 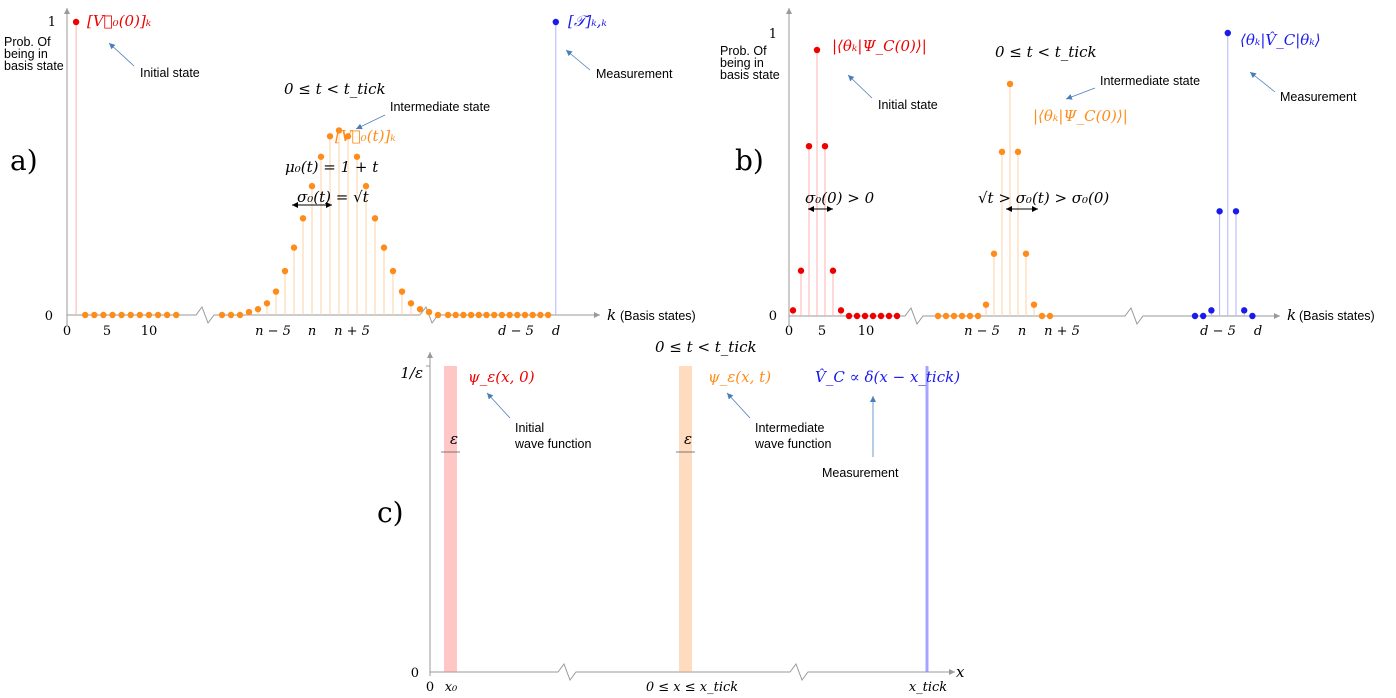 I want to click on panel-a-ylabel-line: basis state, so click(x=34, y=66).